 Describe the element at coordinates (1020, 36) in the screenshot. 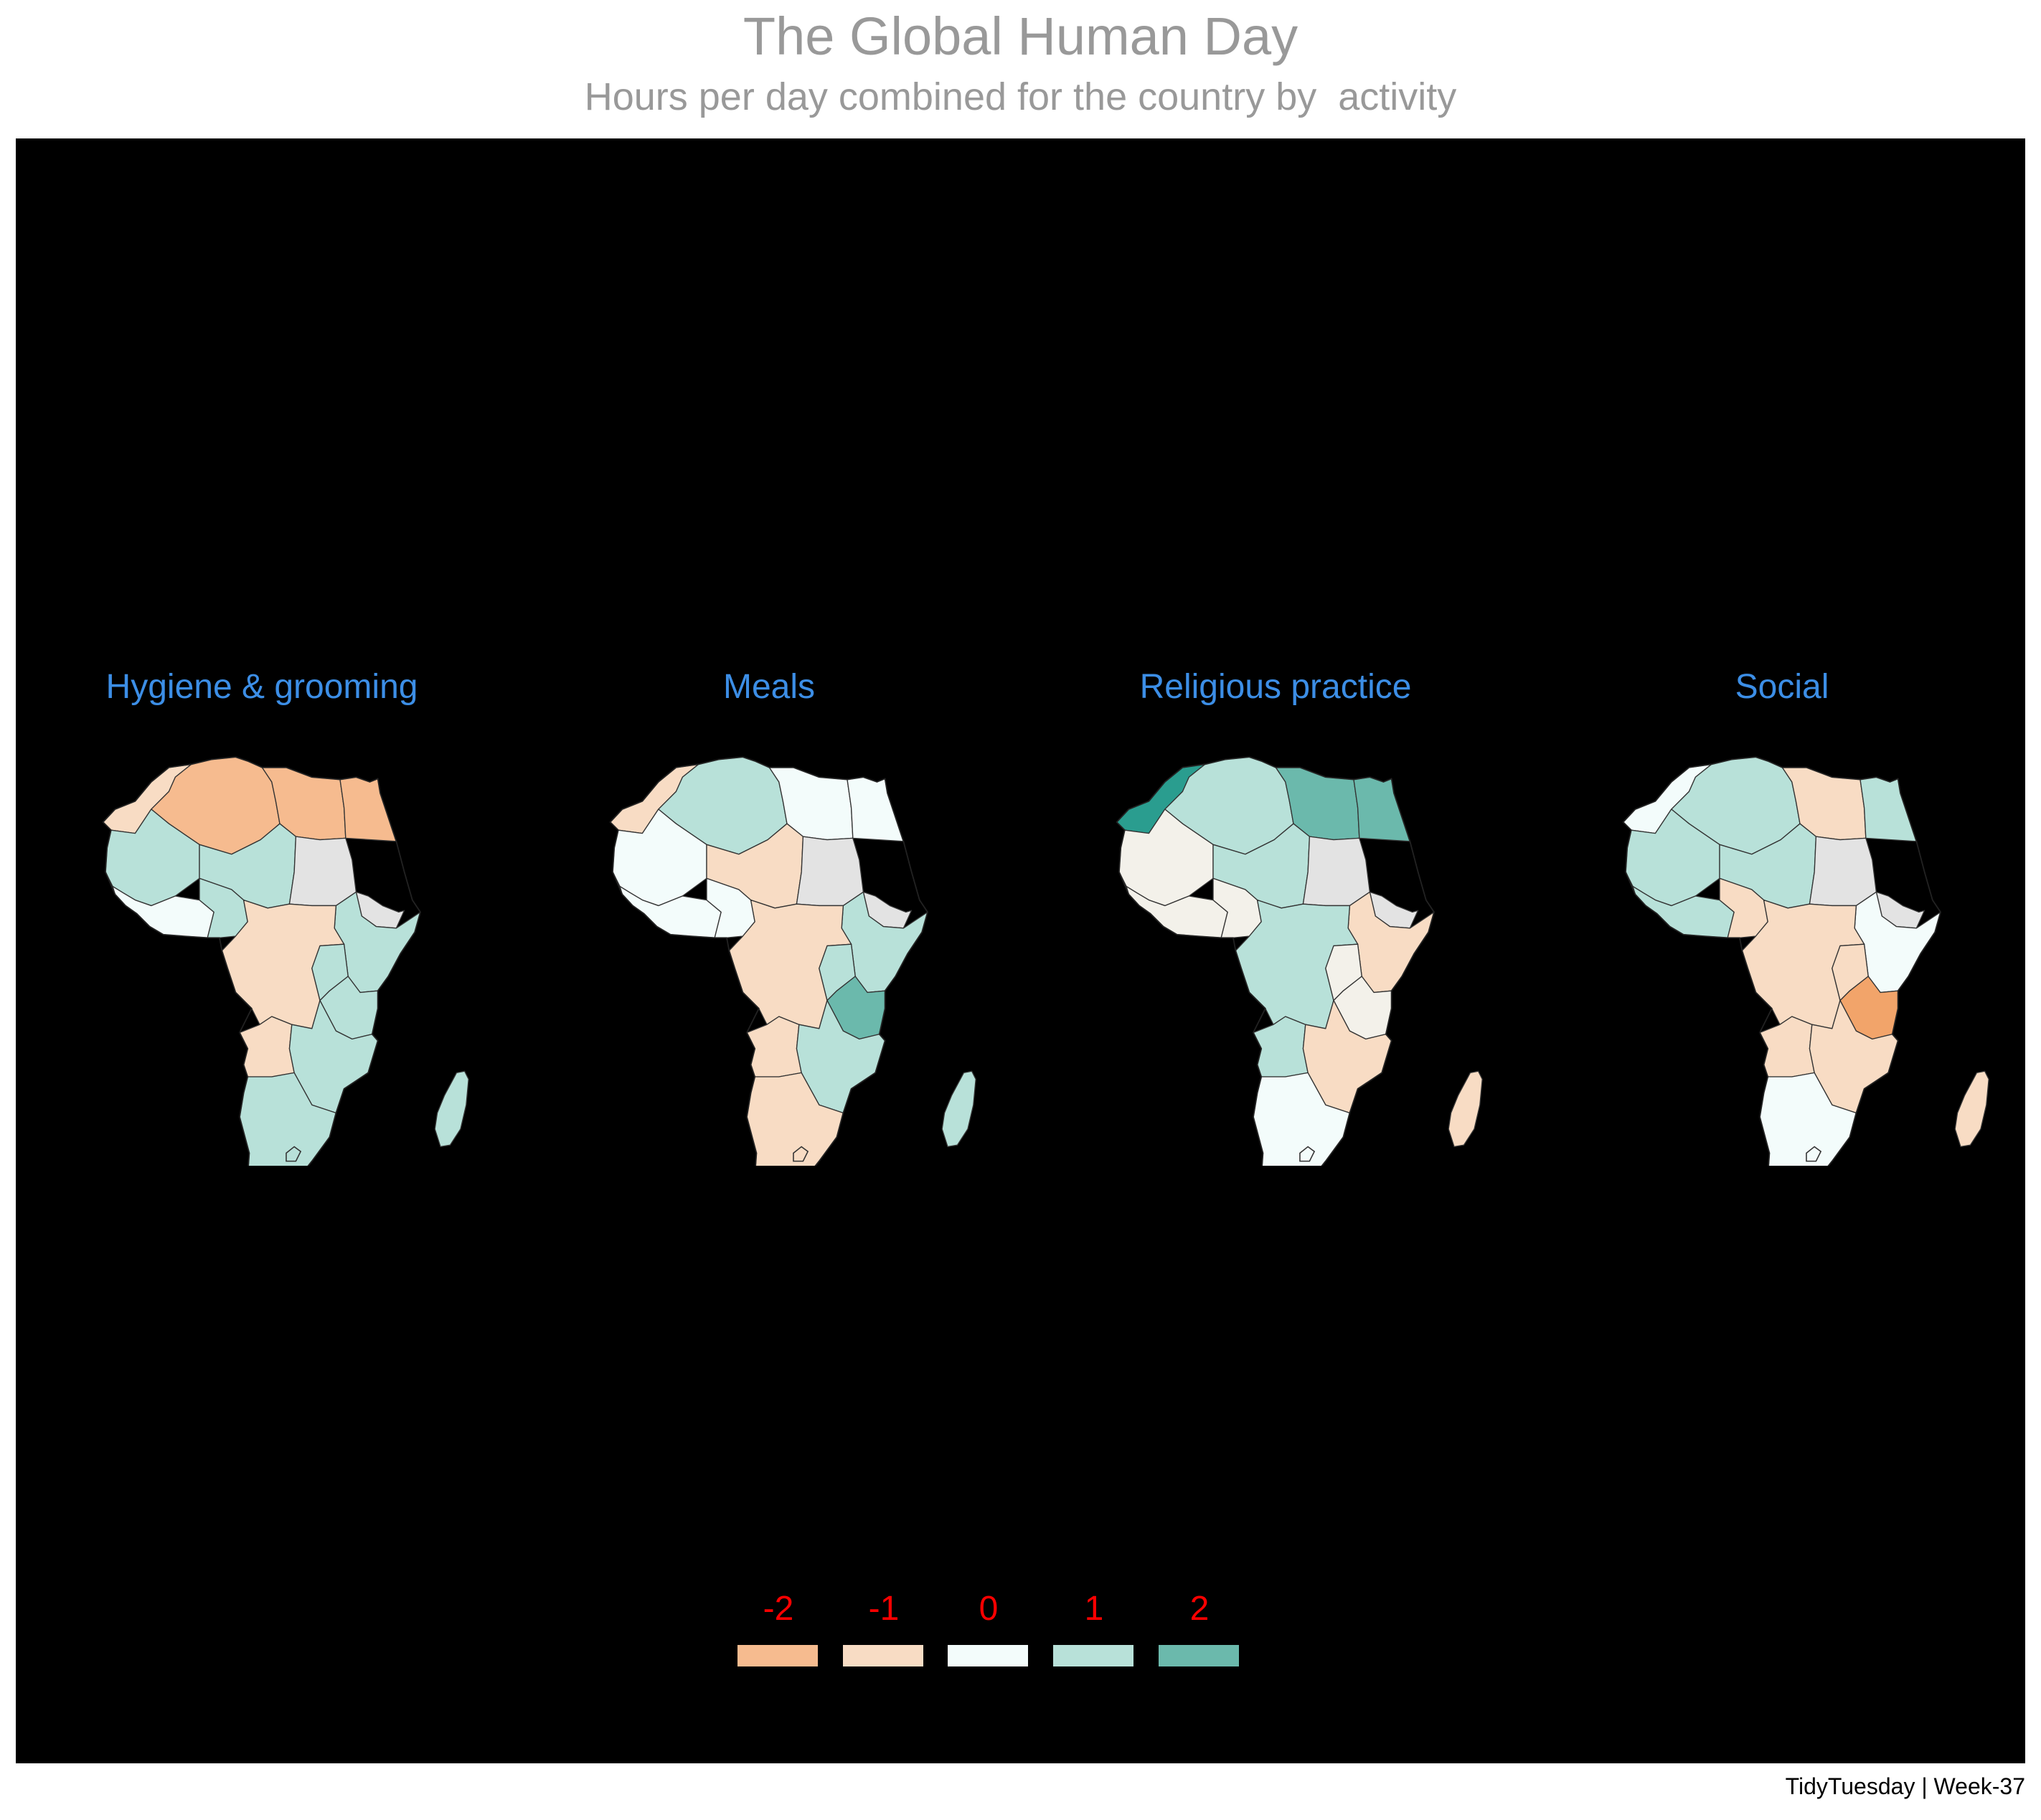

I see `chart-title: The Global Human Day` at that location.